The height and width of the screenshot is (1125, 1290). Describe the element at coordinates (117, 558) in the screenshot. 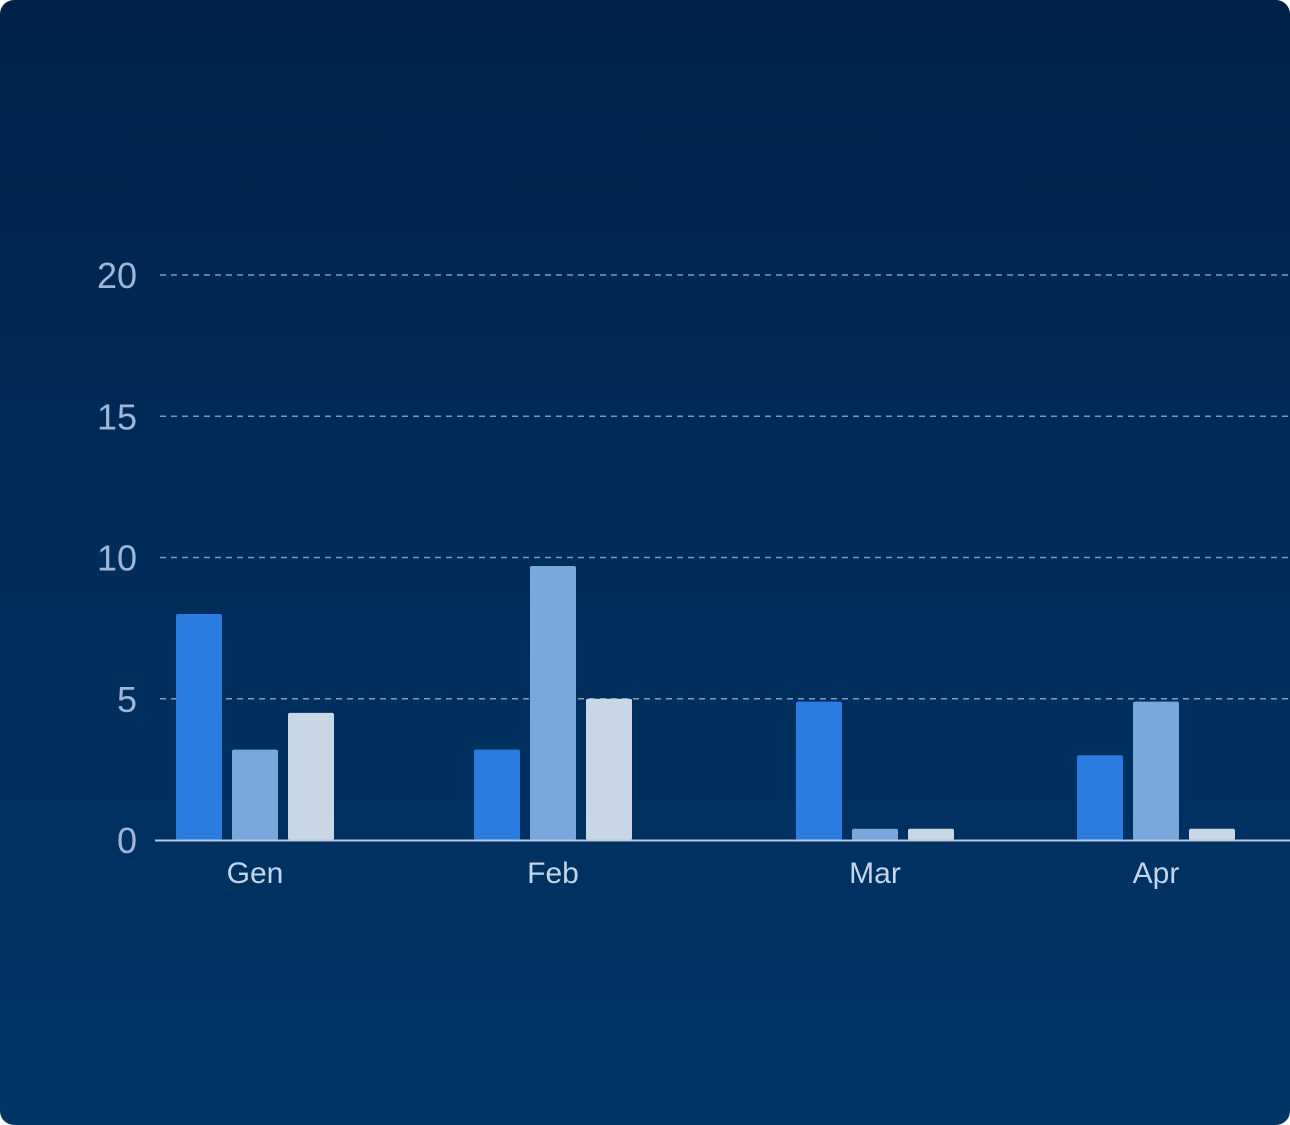

I see `y-tick-label: 10` at that location.